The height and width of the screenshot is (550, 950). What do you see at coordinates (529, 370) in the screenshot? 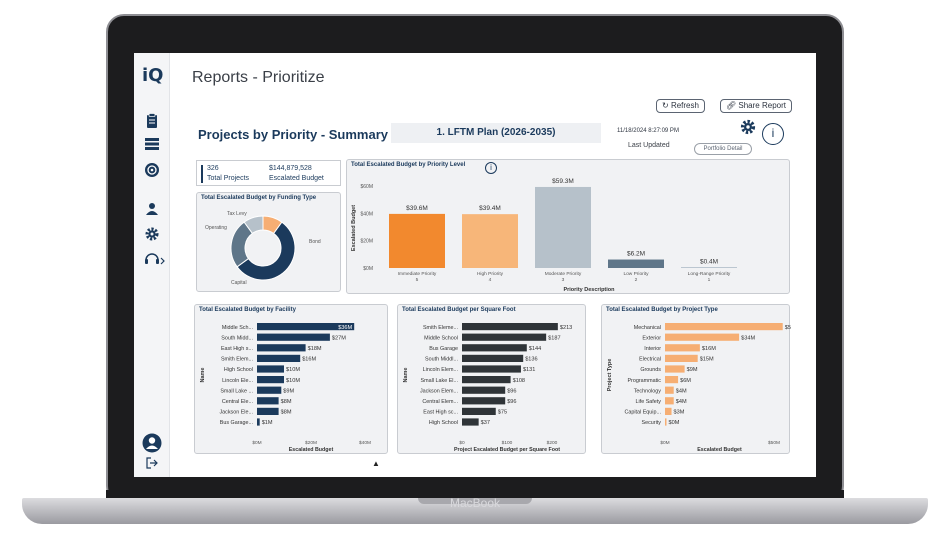
I see `hbar-value-label: $131` at bounding box center [529, 370].